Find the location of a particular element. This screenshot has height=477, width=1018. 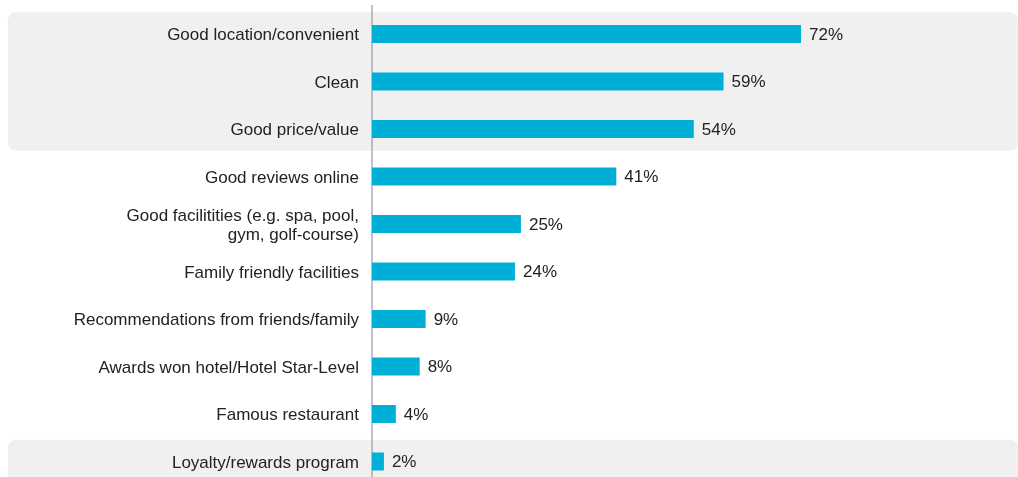

data-label: 54% is located at coordinates (718, 129).